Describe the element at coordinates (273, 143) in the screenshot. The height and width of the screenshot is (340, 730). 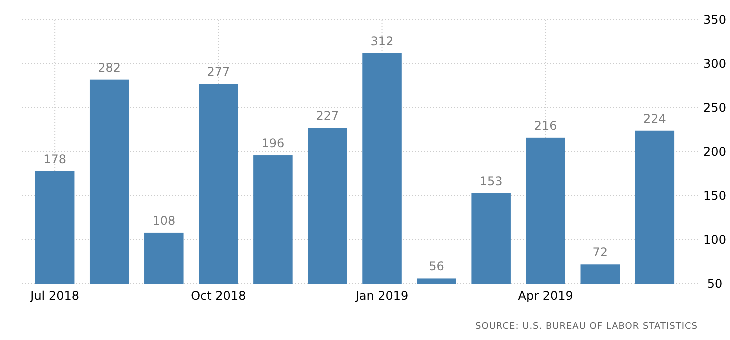
I see `data-label: 196` at that location.